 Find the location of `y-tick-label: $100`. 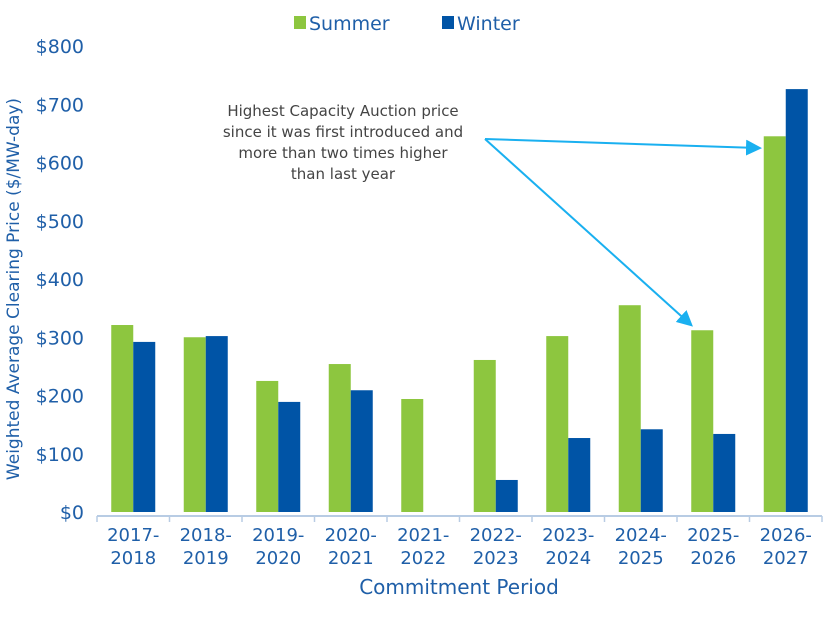

y-tick-label: $100 is located at coordinates (60, 455).